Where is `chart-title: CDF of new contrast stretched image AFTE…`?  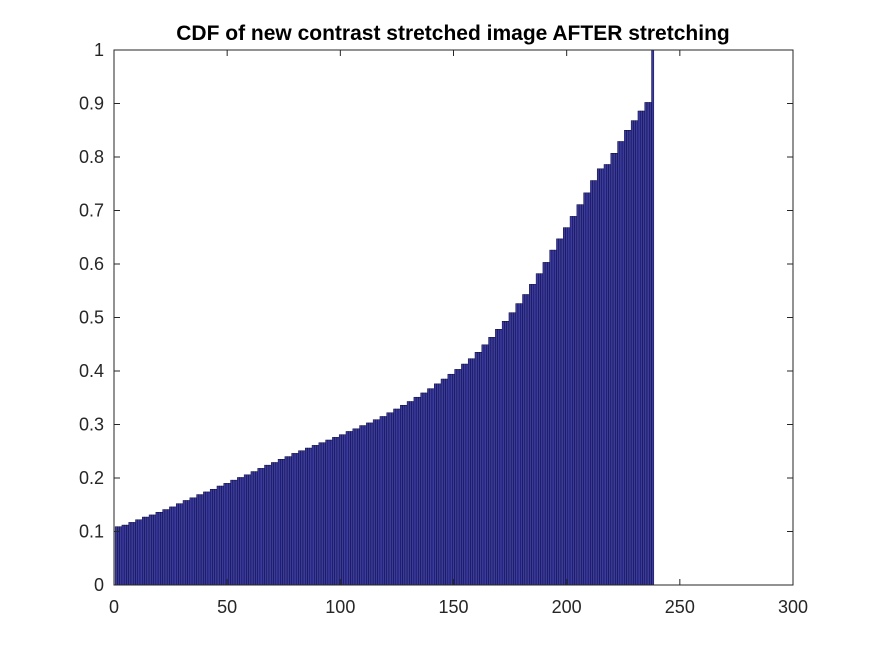 chart-title: CDF of new contrast stretched image AFTE… is located at coordinates (452, 33).